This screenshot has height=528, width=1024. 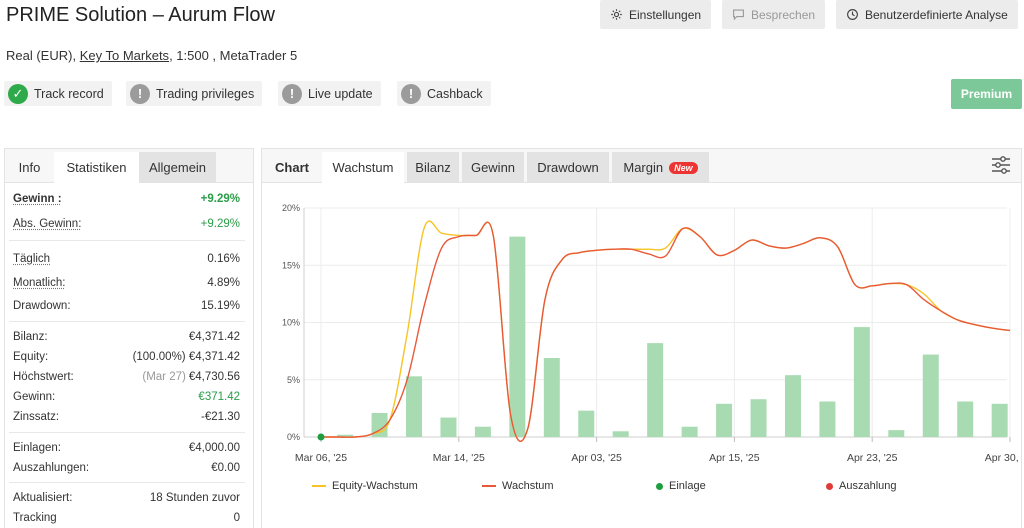 What do you see at coordinates (126, 518) in the screenshot?
I see `stat-tracking: Tracking 0` at bounding box center [126, 518].